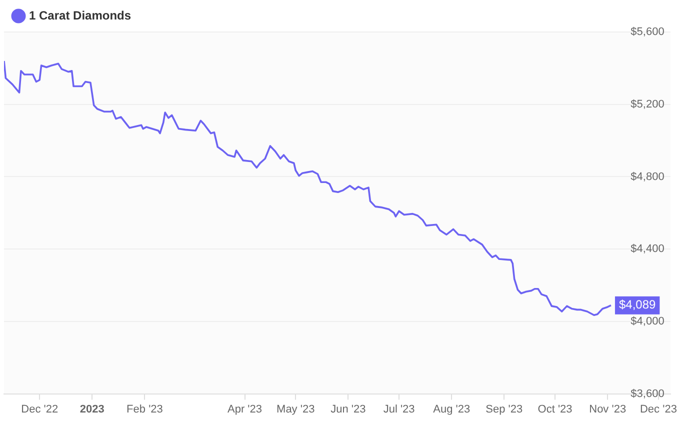 Image resolution: width=680 pixels, height=423 pixels. What do you see at coordinates (555, 409) in the screenshot?
I see `x-tick-label: Oct '23` at bounding box center [555, 409].